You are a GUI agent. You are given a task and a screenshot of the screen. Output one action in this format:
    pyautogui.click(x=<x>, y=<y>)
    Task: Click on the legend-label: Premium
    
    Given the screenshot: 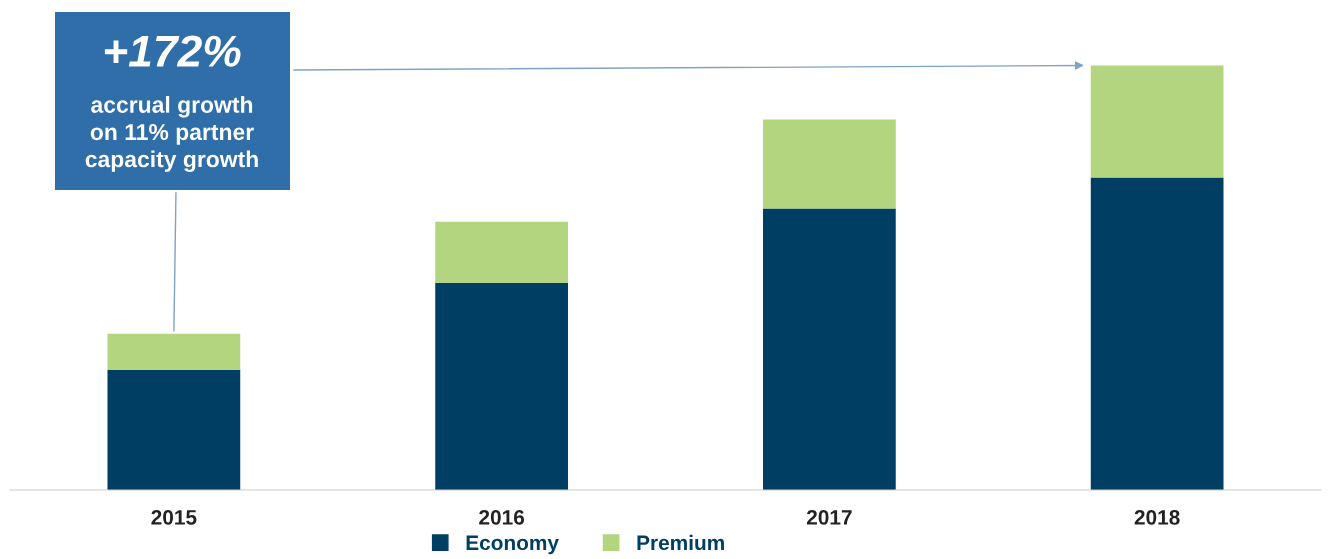 What is the action you would take?
    pyautogui.click(x=680, y=542)
    